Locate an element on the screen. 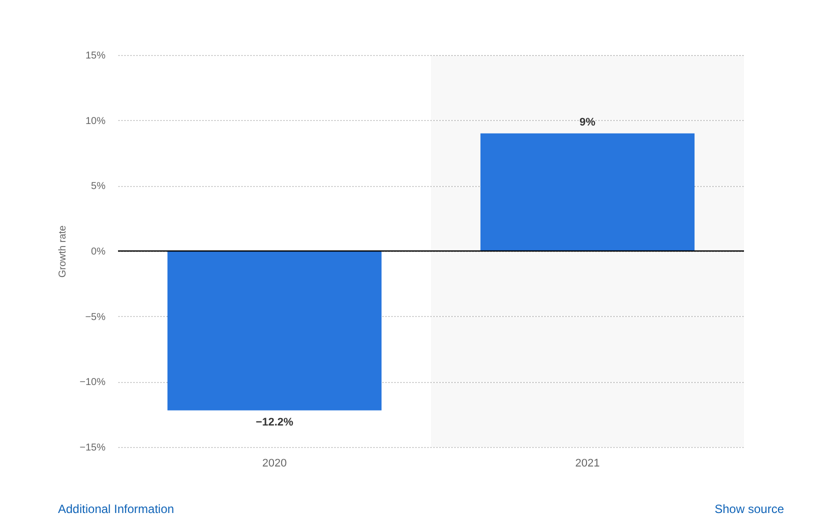 The width and height of the screenshot is (830, 528). text: Additional Information is located at coordinates (116, 509).